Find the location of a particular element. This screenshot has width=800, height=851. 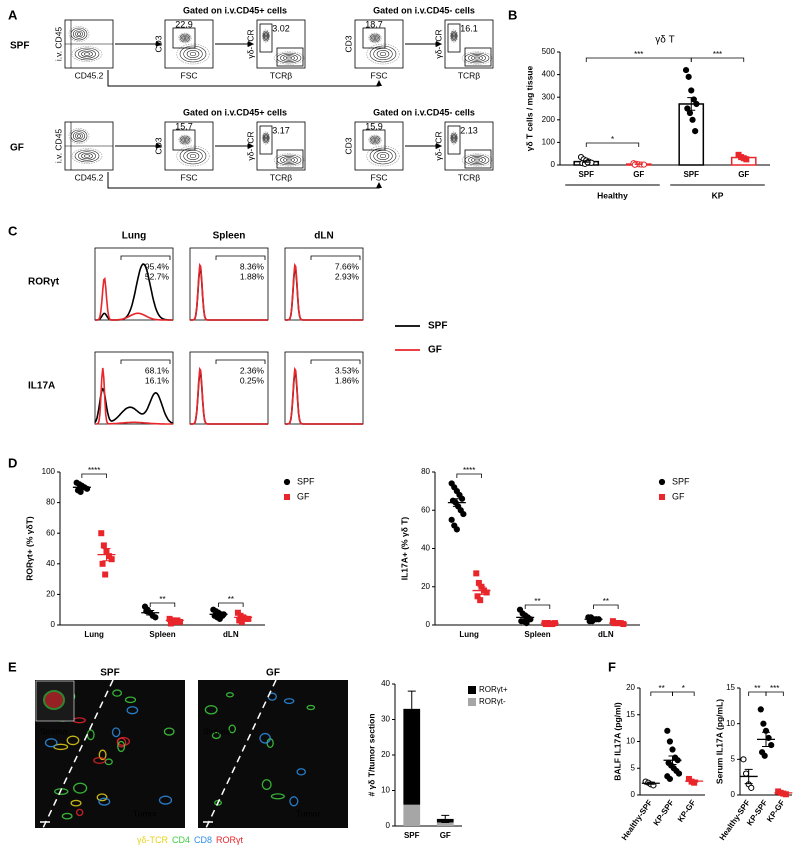

y-tick-label: 400 is located at coordinates (549, 74).